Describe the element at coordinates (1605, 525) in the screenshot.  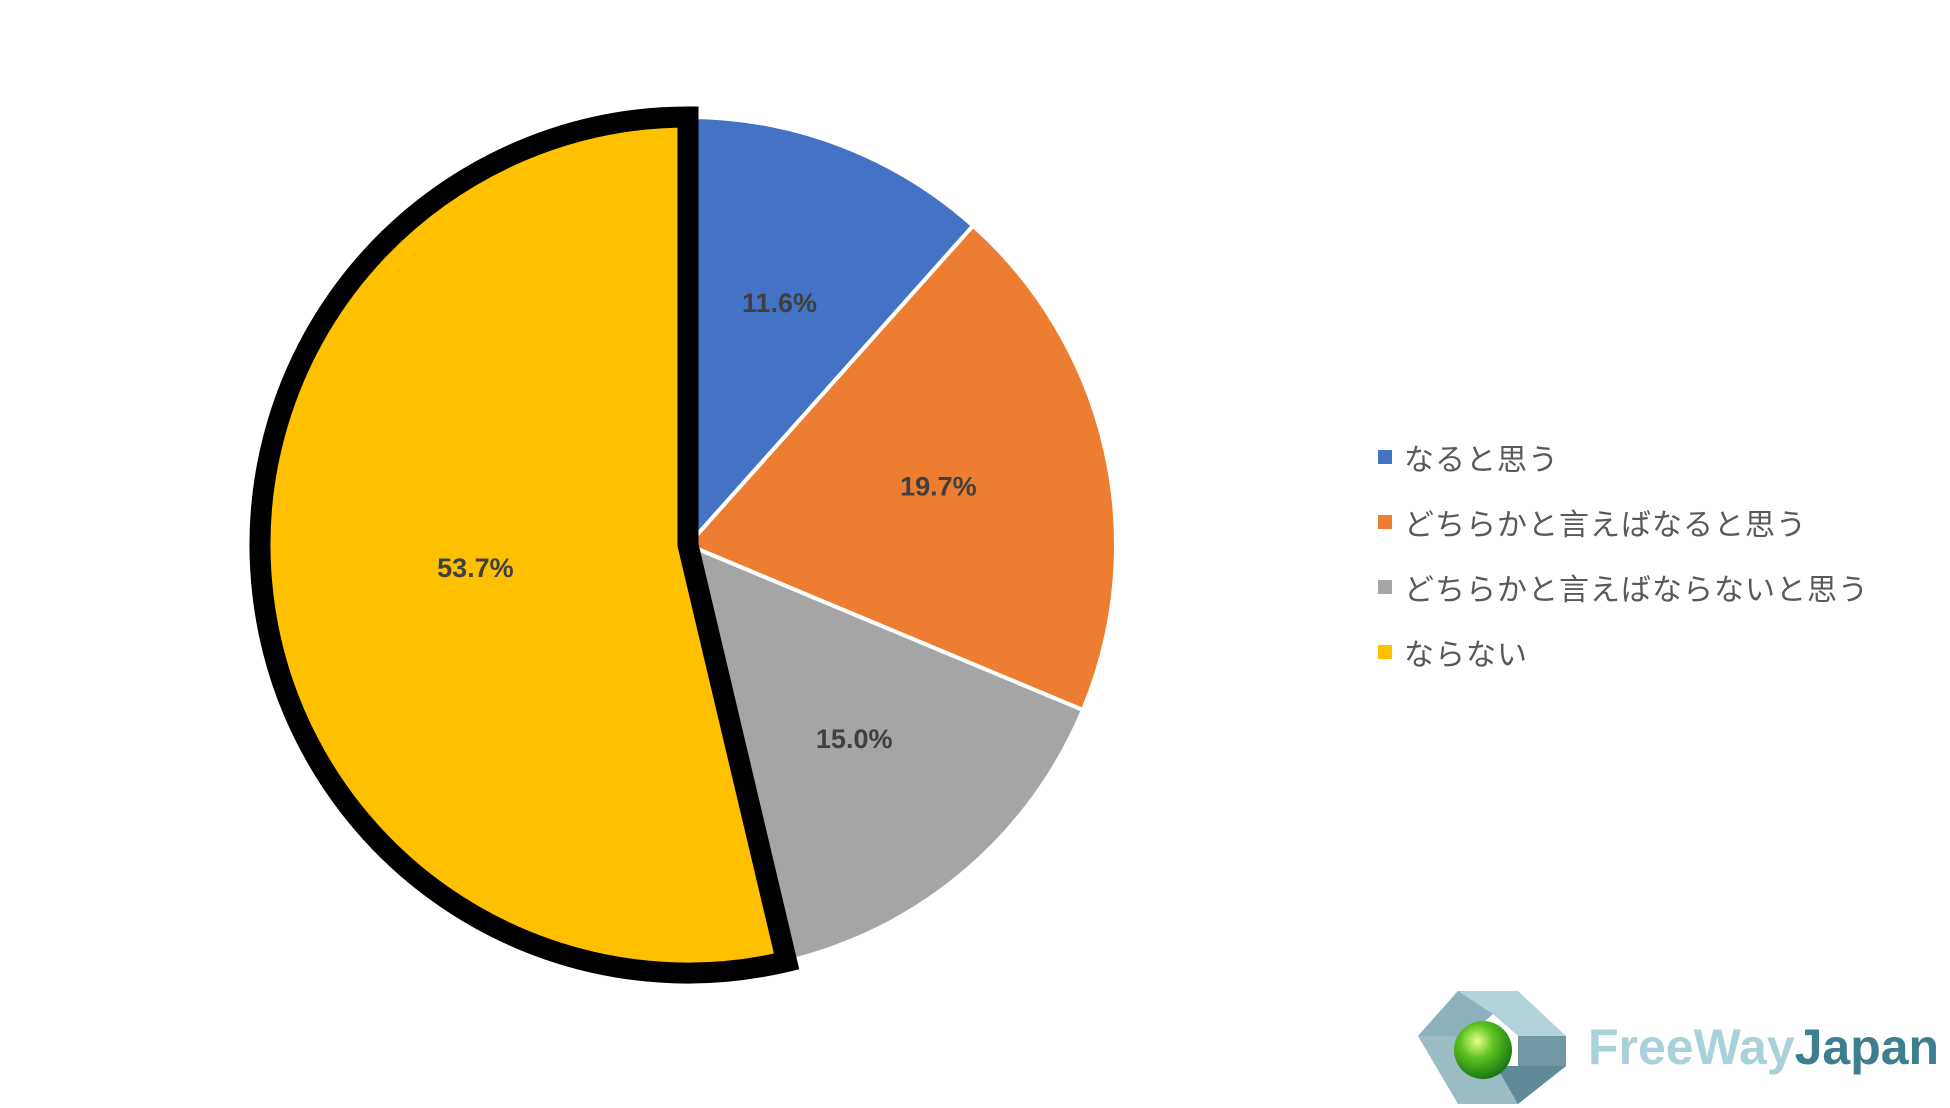
I see `legend-label: どちらかと言えばなると思う` at that location.